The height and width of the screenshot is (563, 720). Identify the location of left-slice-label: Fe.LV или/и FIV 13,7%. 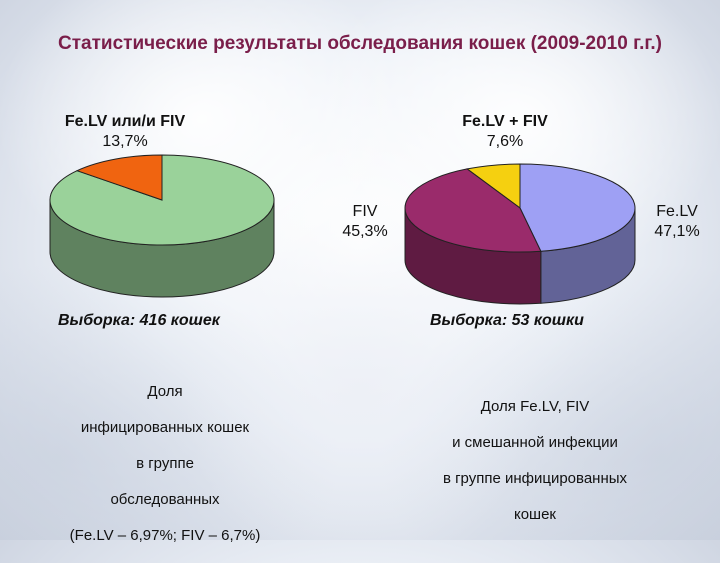
(125, 132).